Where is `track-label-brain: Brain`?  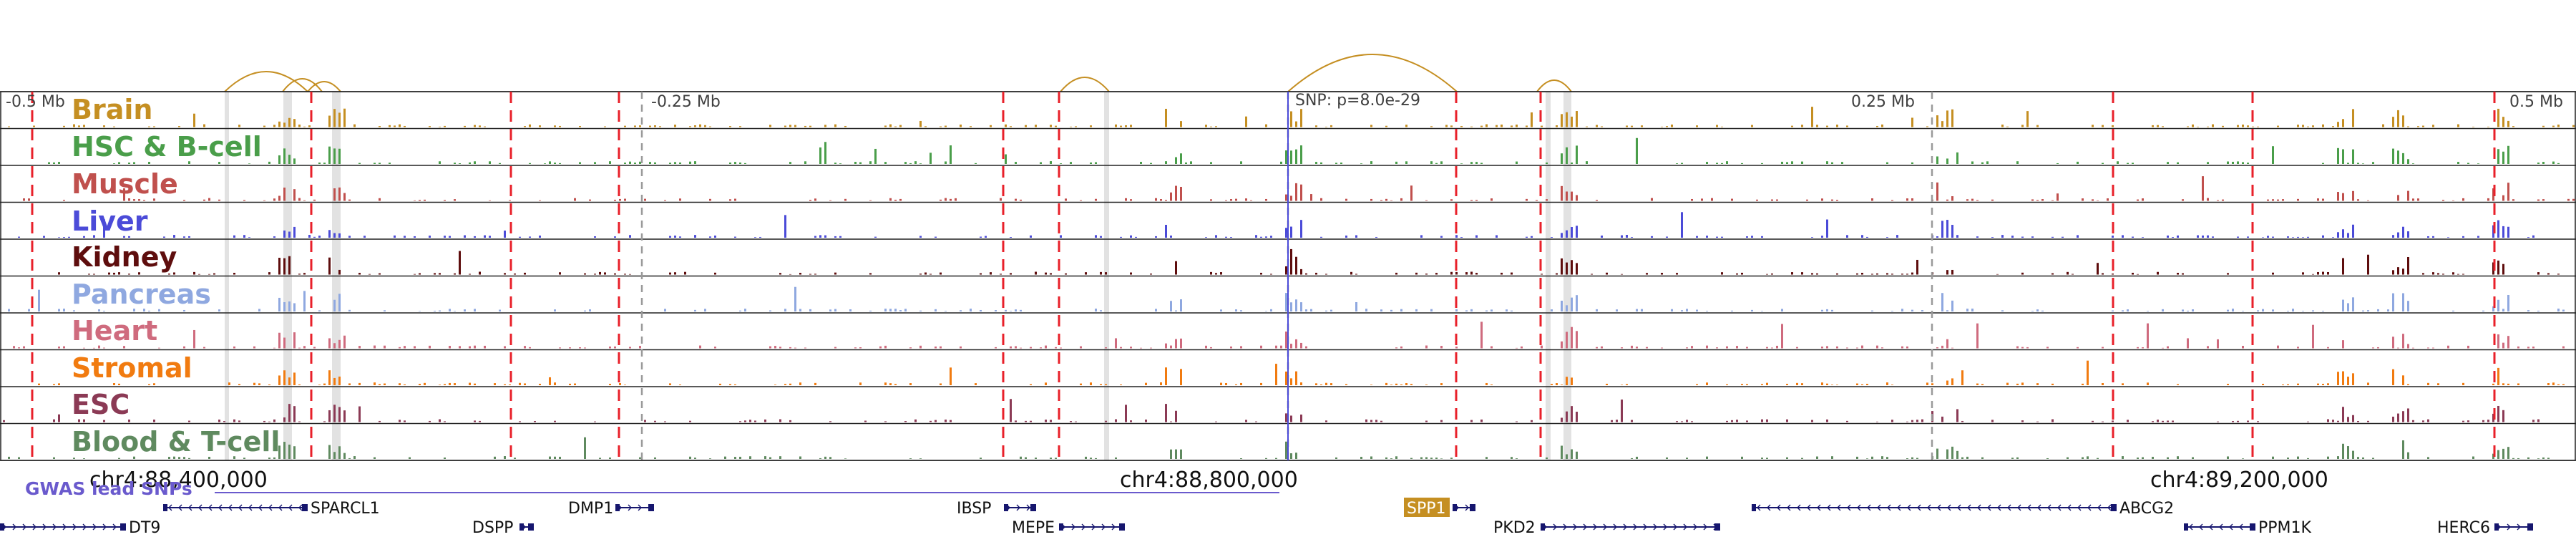 track-label-brain: Brain is located at coordinates (112, 109).